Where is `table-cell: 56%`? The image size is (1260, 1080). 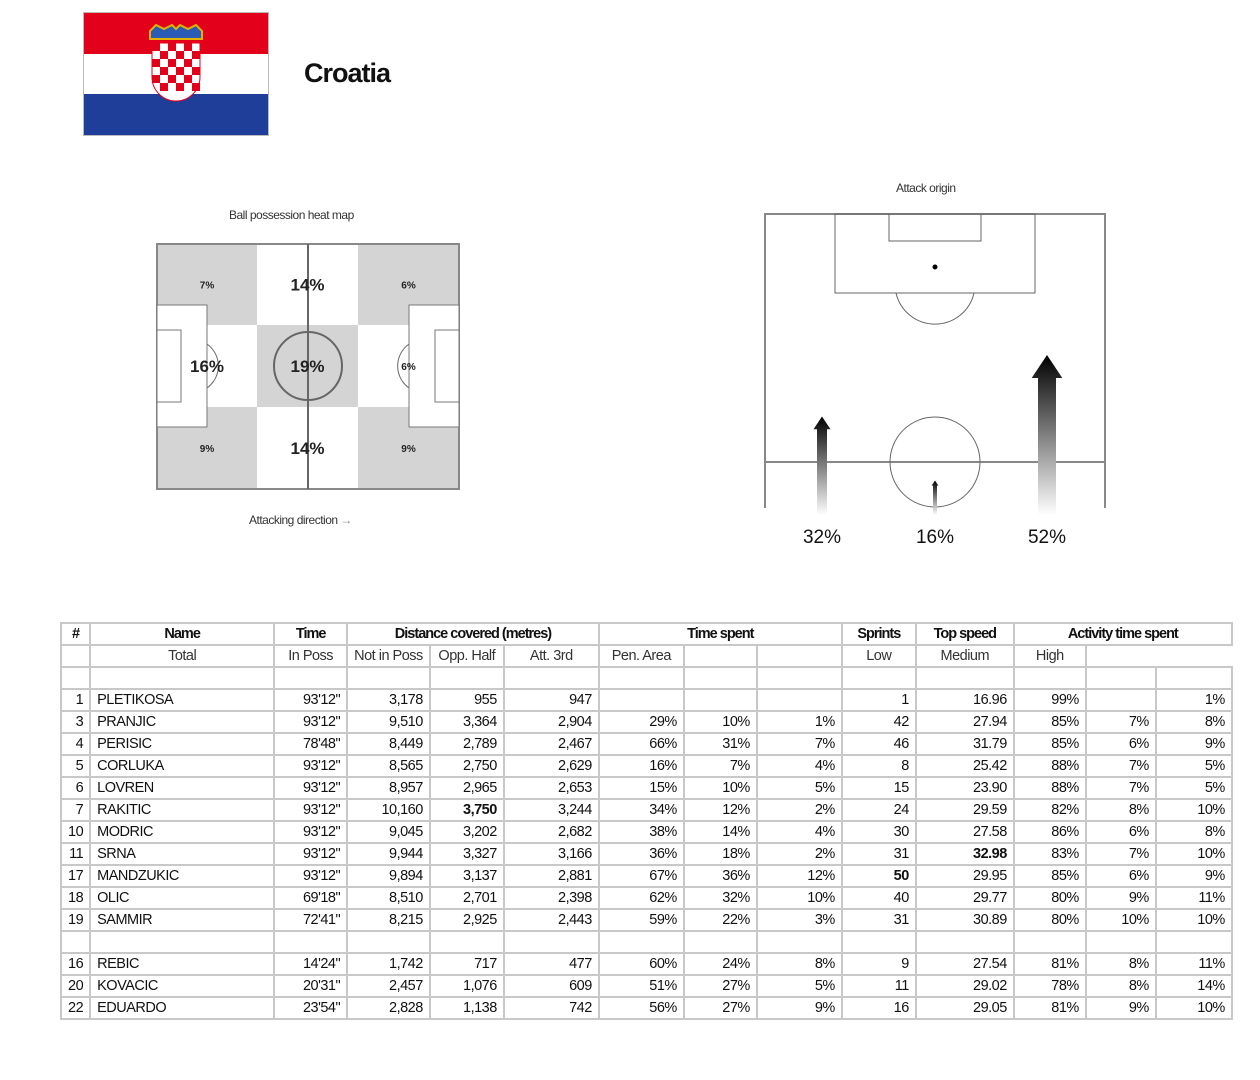 table-cell: 56% is located at coordinates (641, 1008).